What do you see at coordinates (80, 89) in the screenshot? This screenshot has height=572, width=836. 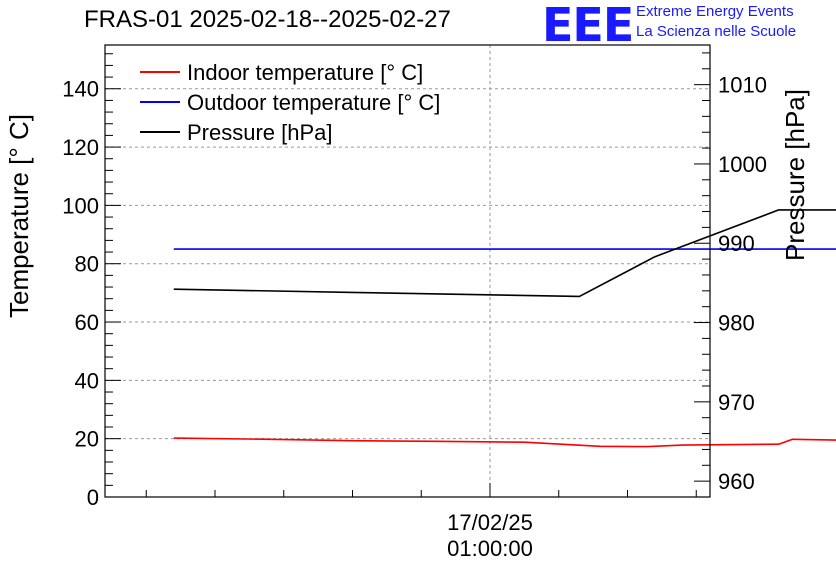 I see `y-left-tick-label: 140` at bounding box center [80, 89].